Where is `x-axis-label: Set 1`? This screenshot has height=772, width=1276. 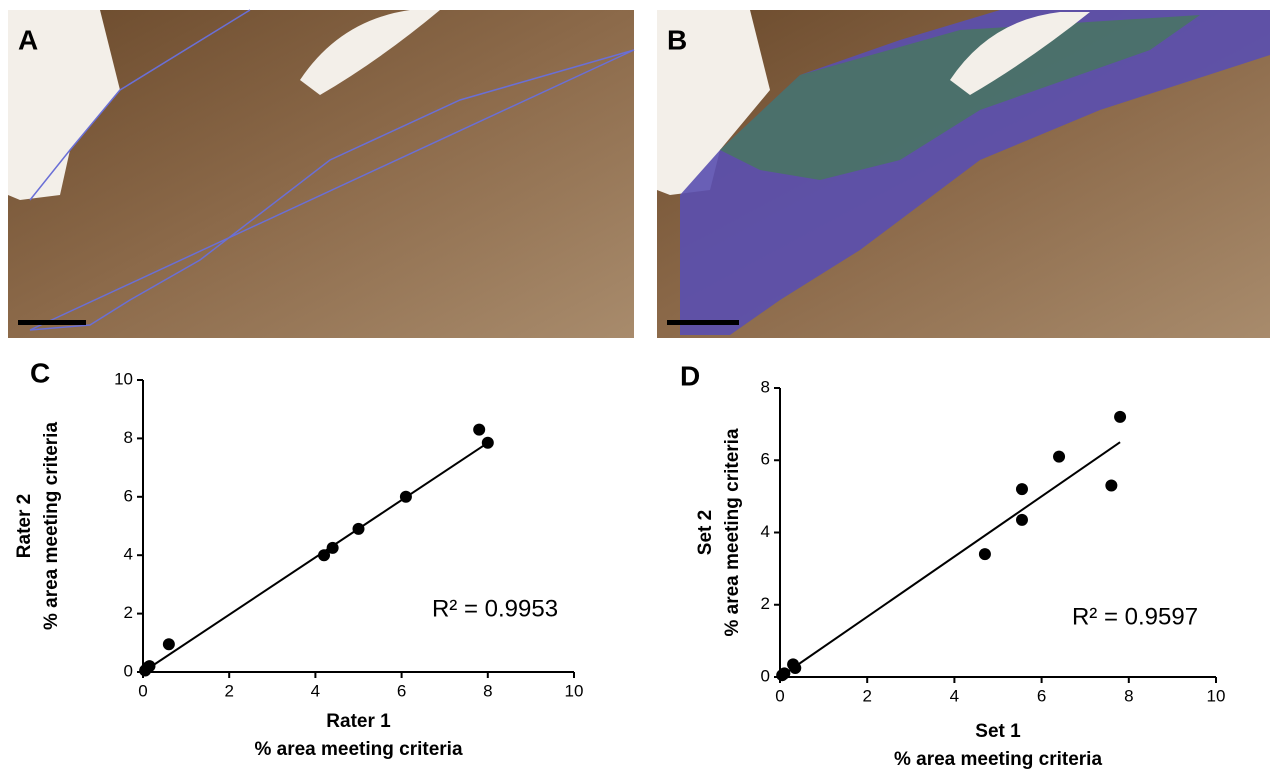
x-axis-label: Set 1 is located at coordinates (998, 731).